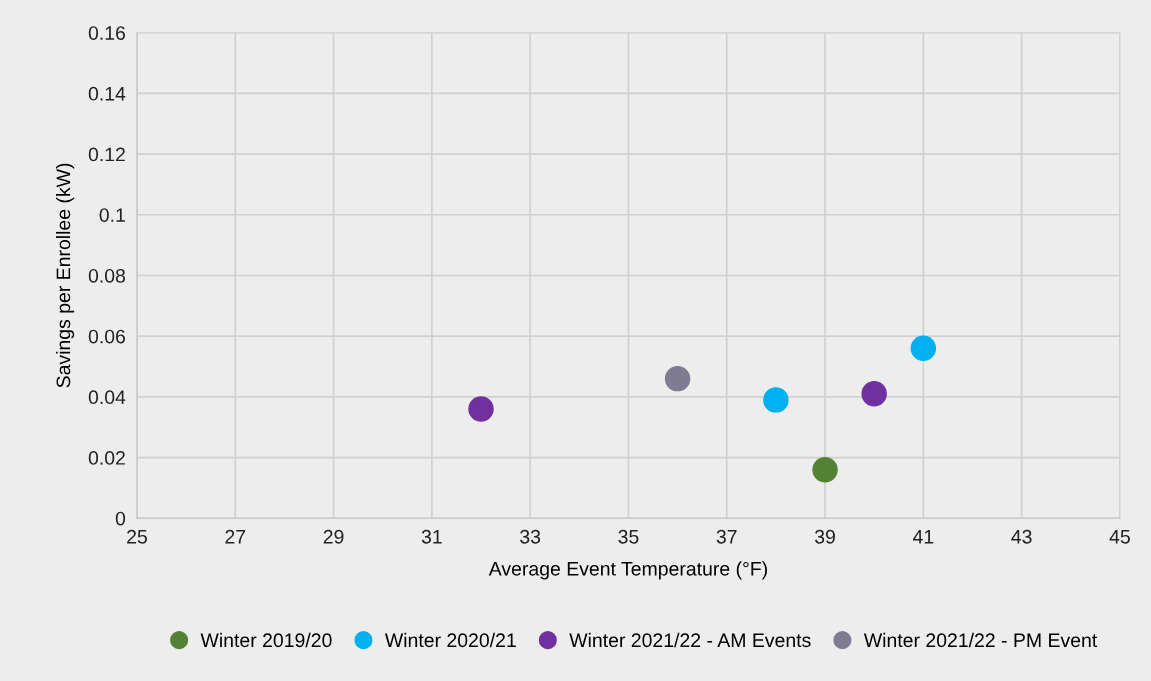 This screenshot has height=681, width=1151. What do you see at coordinates (923, 537) in the screenshot?
I see `x-tick-label: 41` at bounding box center [923, 537].